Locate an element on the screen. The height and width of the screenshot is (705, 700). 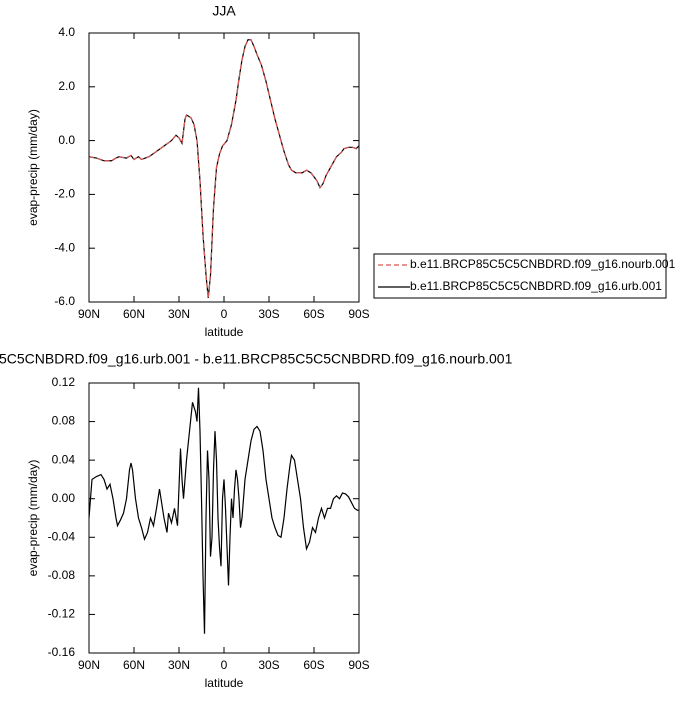
y-tick-label: -0.12 is located at coordinates (62, 614).